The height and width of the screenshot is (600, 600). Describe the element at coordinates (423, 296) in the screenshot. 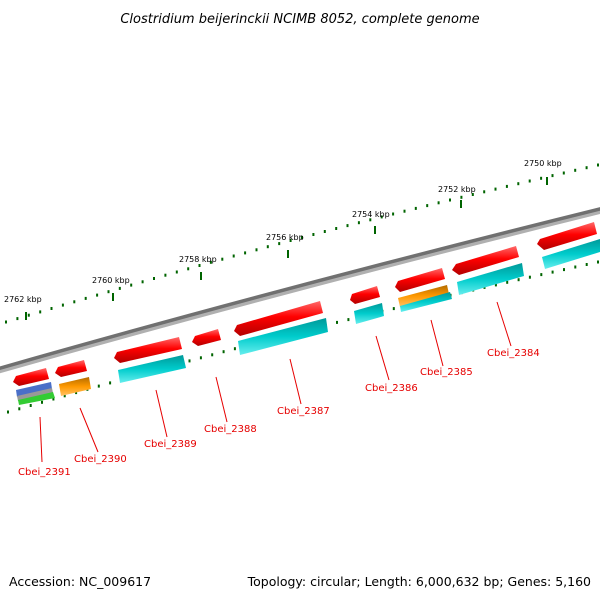

I see `feature-bar-orange` at that location.